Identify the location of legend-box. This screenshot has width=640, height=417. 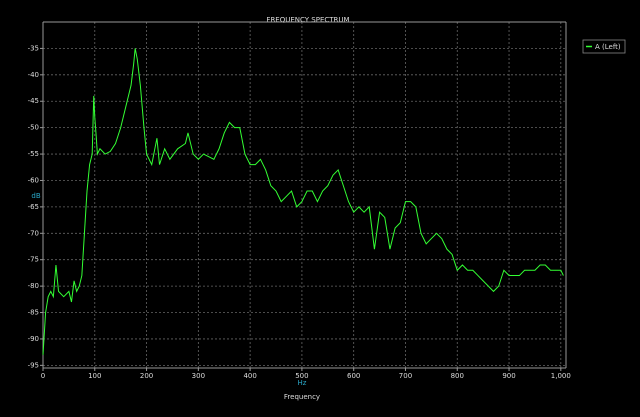
(604, 46).